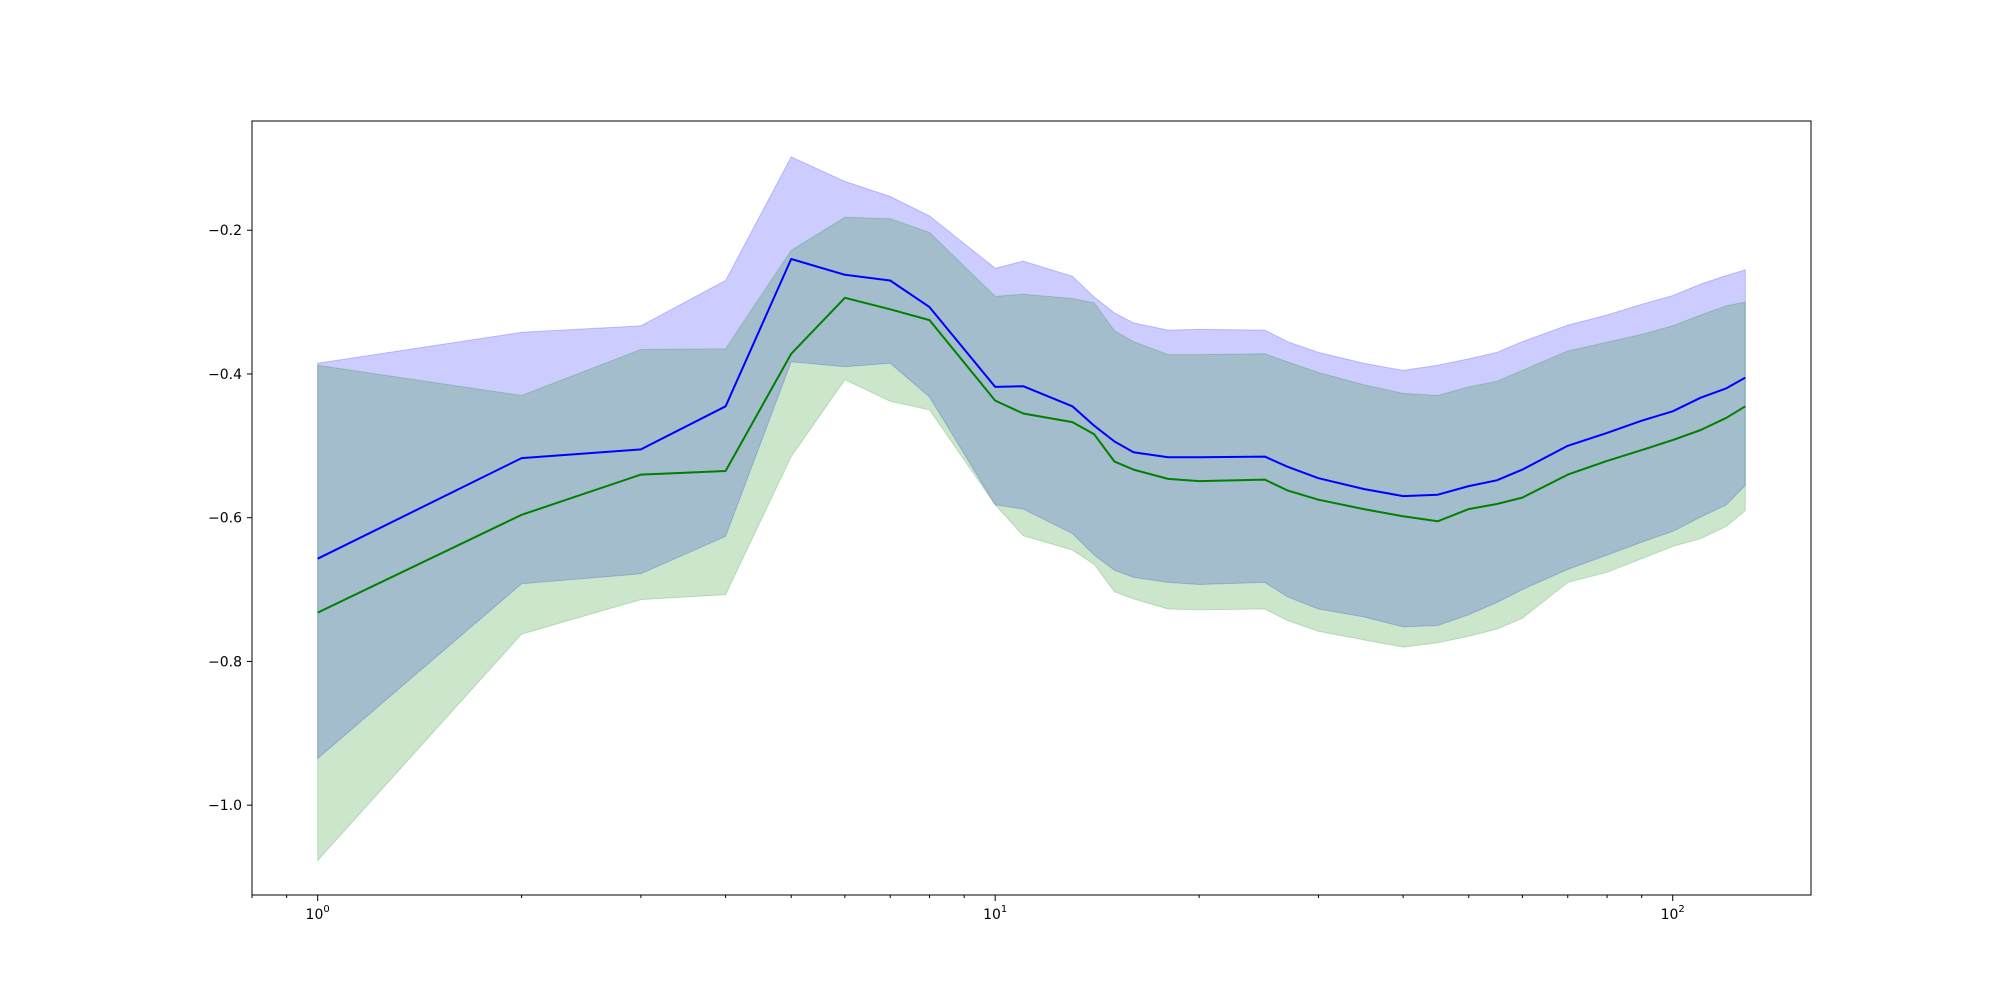 Image resolution: width=2000 pixels, height=1004 pixels. I want to click on y-tick-label: −0.4, so click(225, 375).